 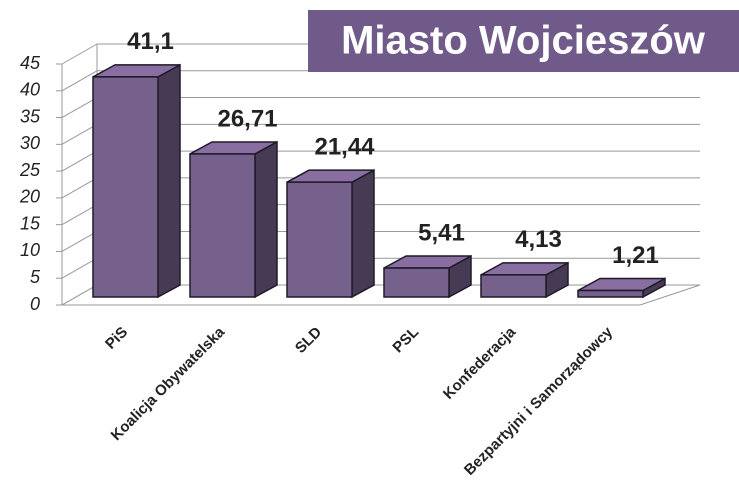 What do you see at coordinates (30, 63) in the screenshot?
I see `y-tick-label: 45` at bounding box center [30, 63].